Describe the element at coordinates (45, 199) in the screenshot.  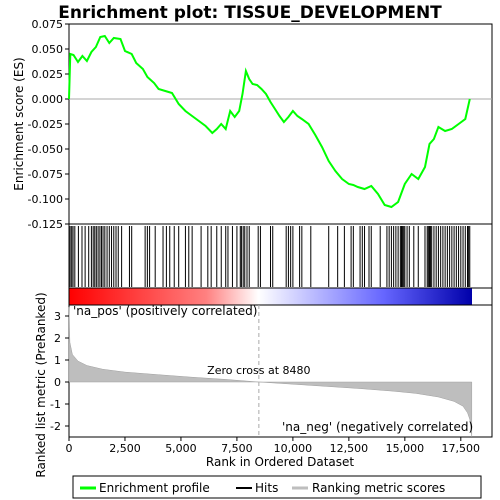
I see `es-y-tick-label: -0.100` at that location.